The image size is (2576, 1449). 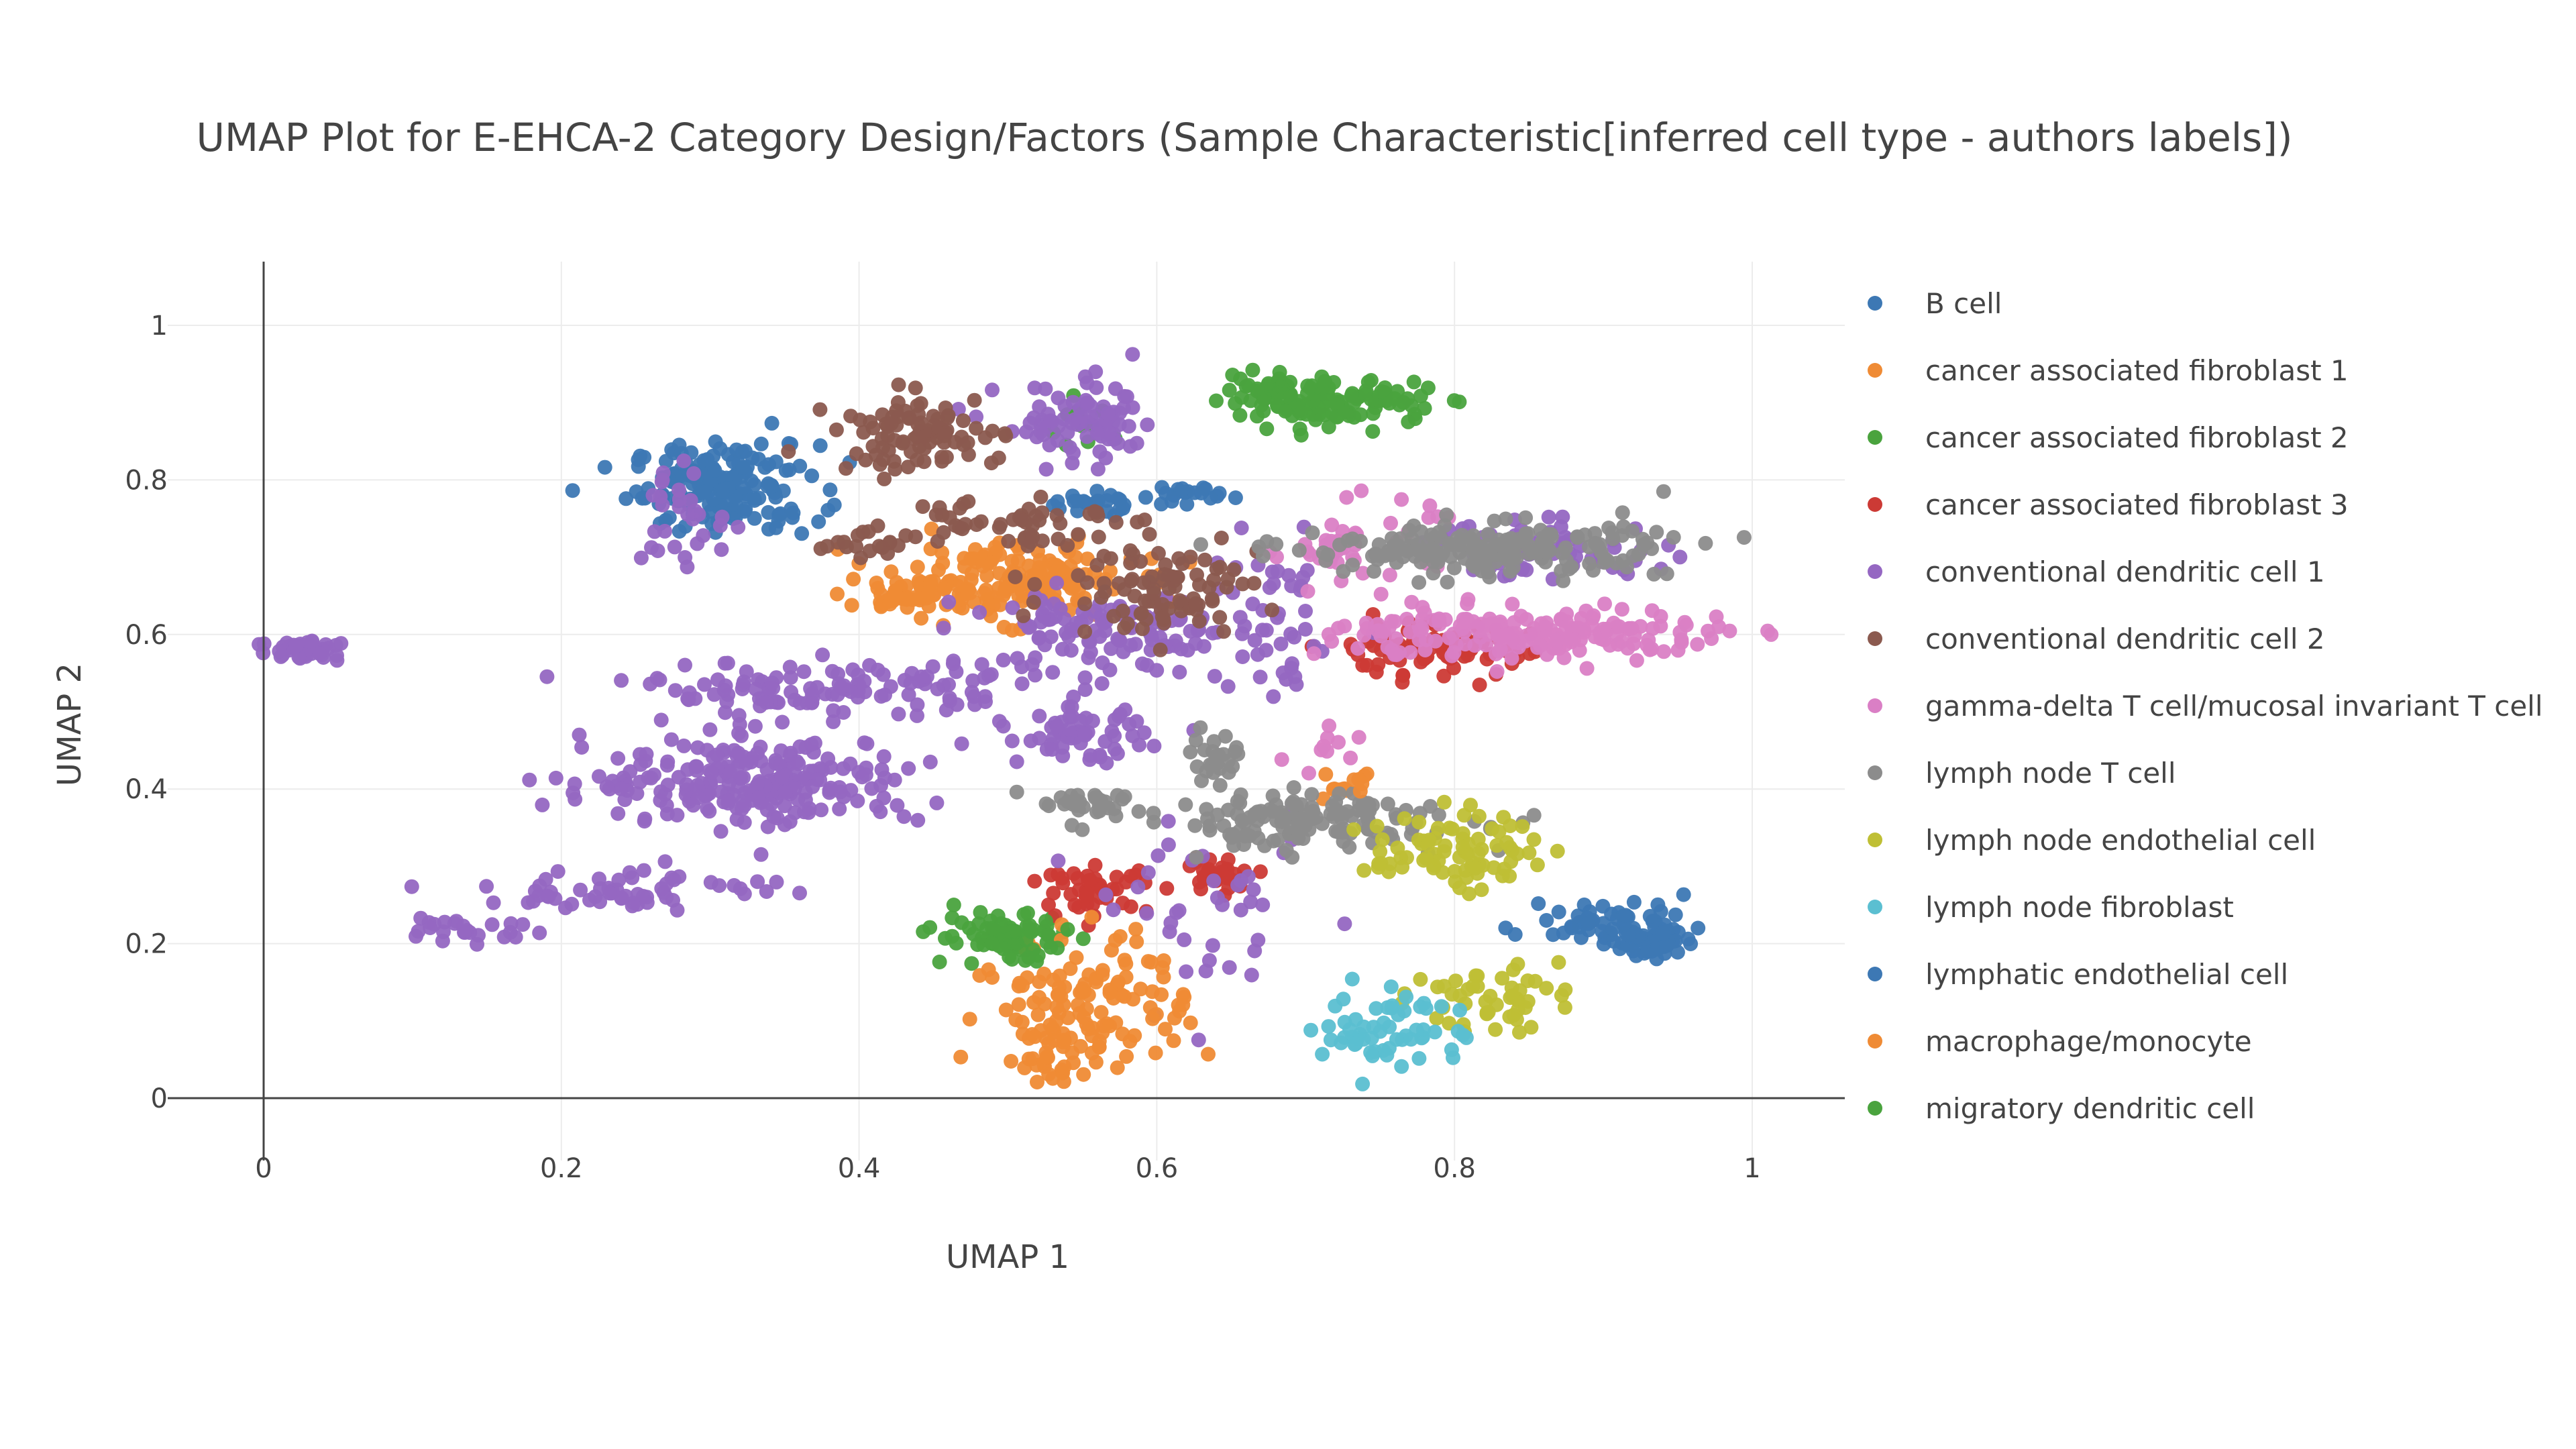 What do you see at coordinates (2022, 773) in the screenshot?
I see `legend-item: lymph node T cell` at bounding box center [2022, 773].